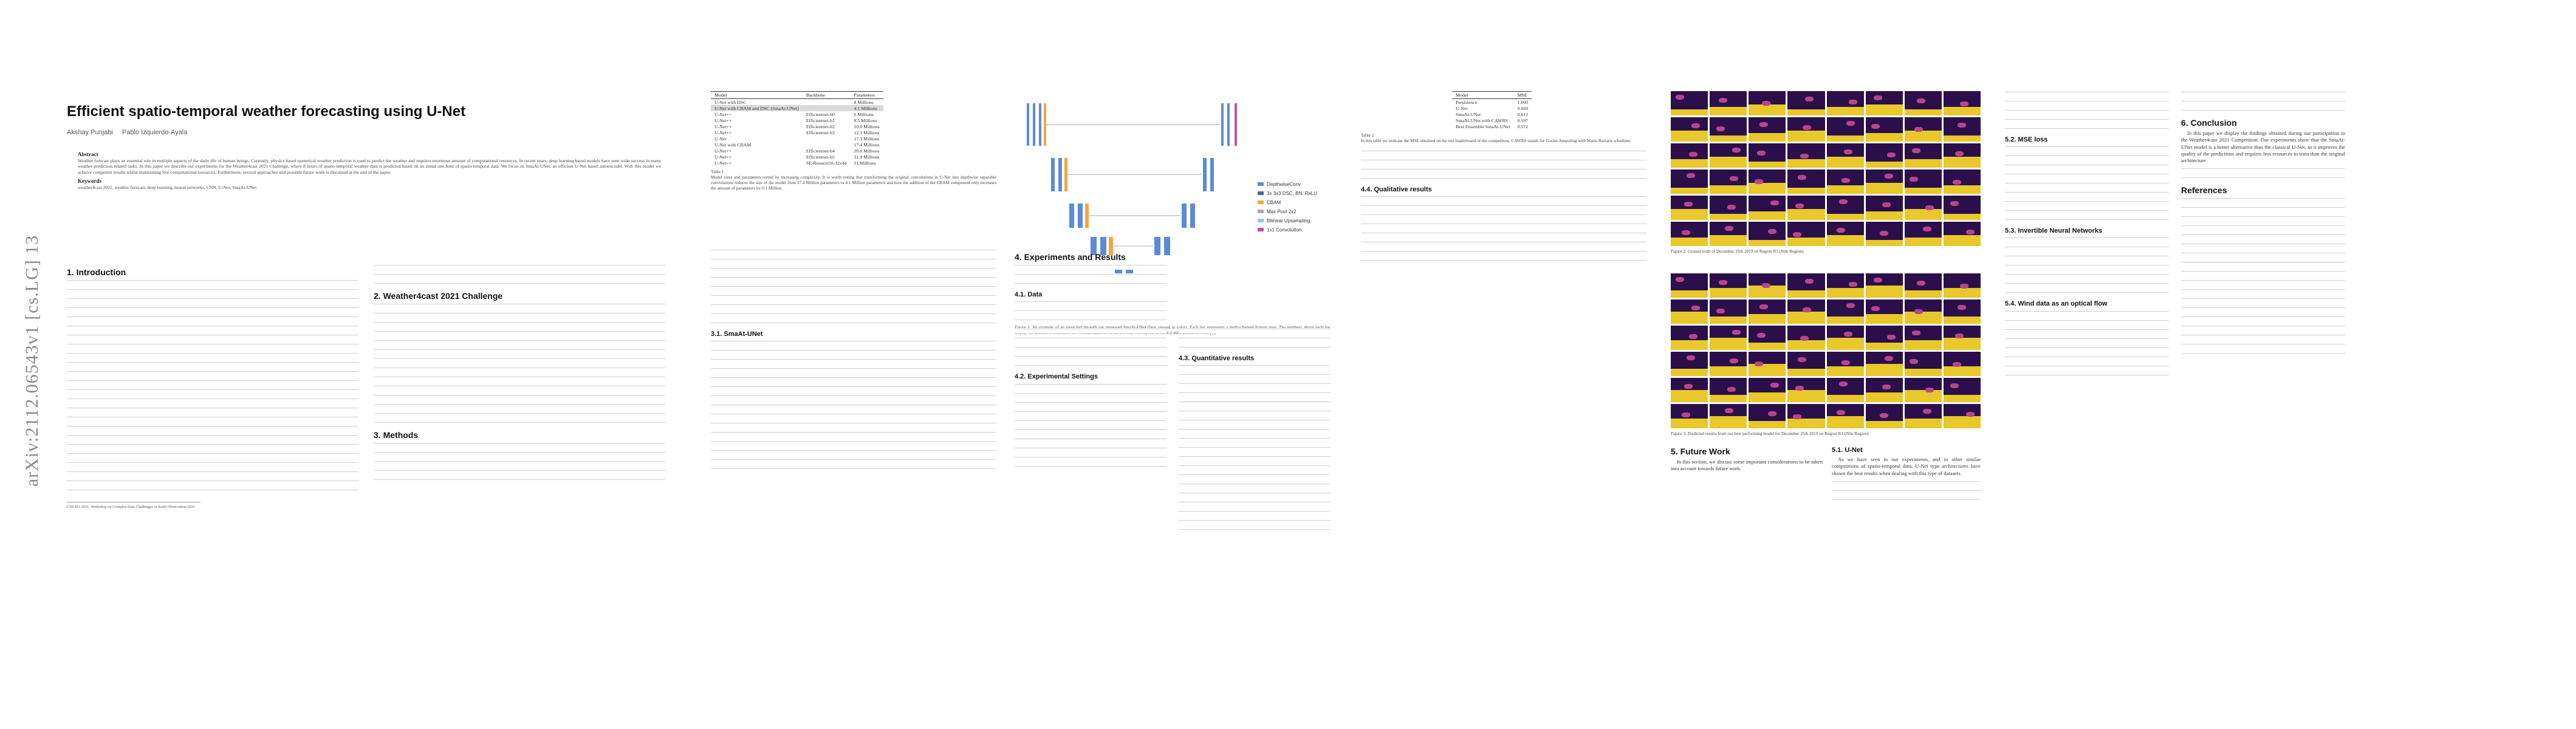 The width and height of the screenshot is (2576, 729). Describe the element at coordinates (820, 157) in the screenshot. I see `table-cell: Efficientnet-b5` at that location.